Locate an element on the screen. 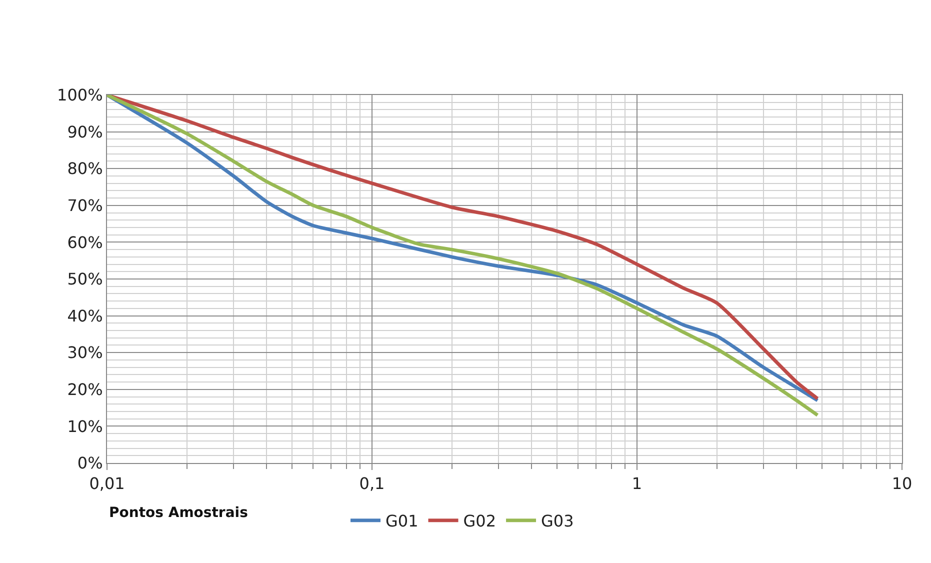 Image resolution: width=931 pixels, height=563 pixels. y-tick-label: 0% is located at coordinates (90, 463).